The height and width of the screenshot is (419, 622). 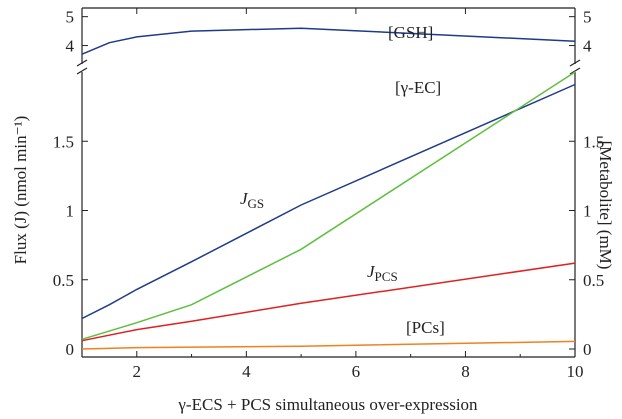 I want to click on y-tick-label-right: 1.5, so click(x=593, y=141).